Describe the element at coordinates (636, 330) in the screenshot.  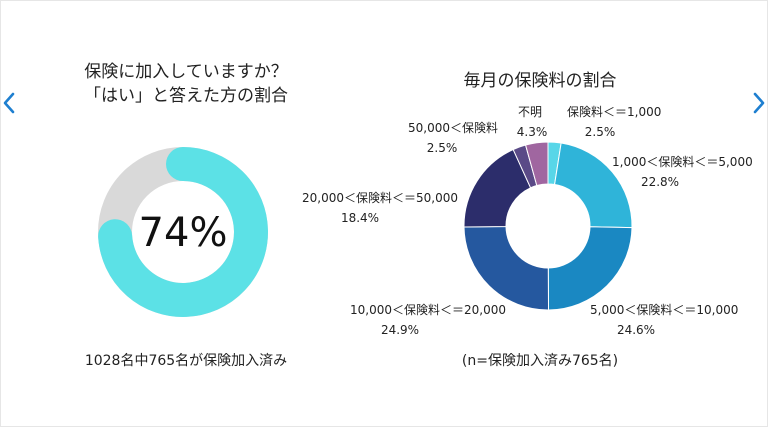
I see `slice-value-label: 24.6%` at that location.